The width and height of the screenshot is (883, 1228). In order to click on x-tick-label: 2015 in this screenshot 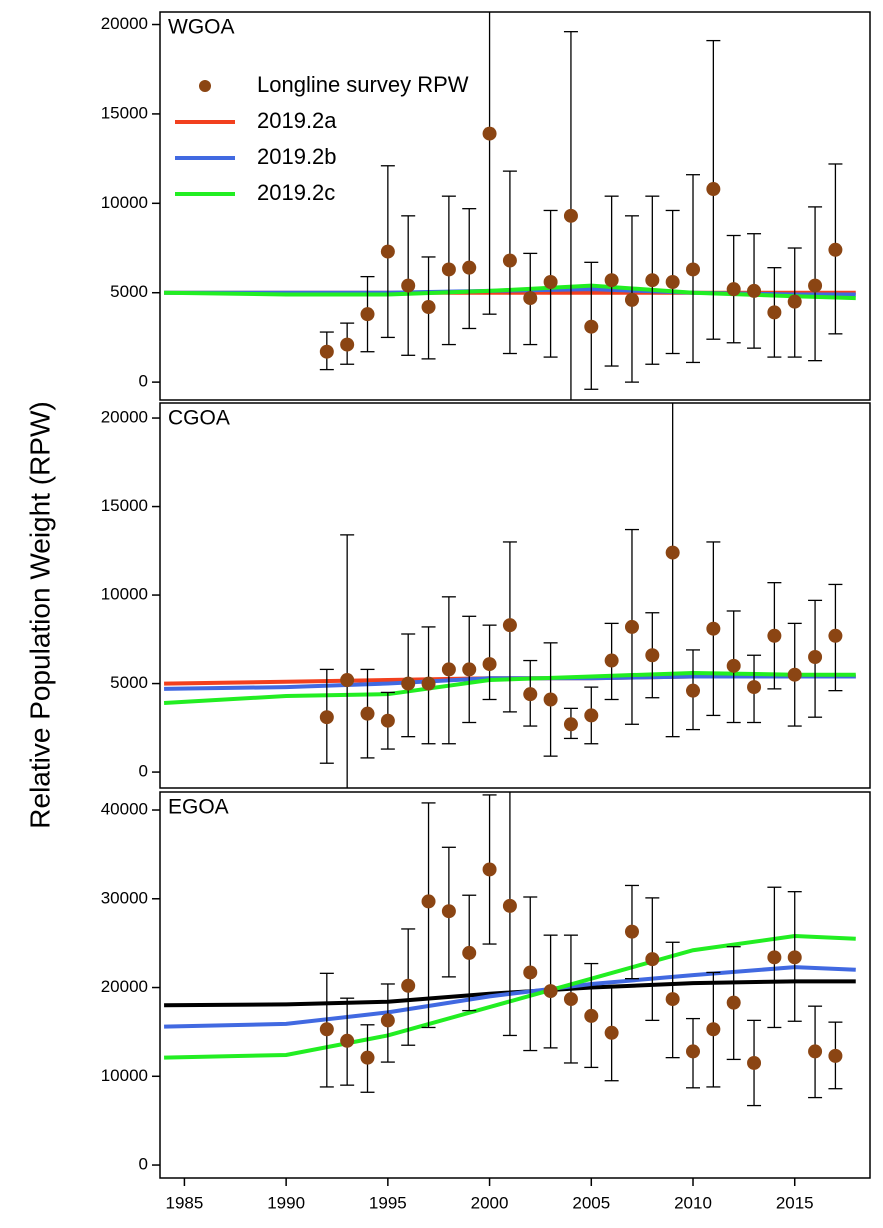, I will do `click(795, 1202)`.